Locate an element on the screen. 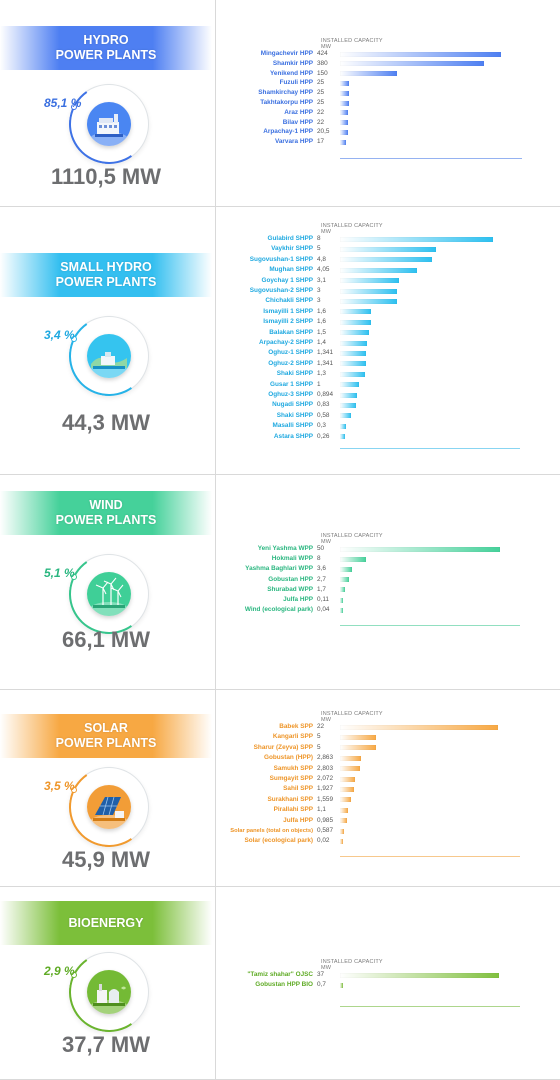 This screenshot has width=560, height=1080. bioenergy-percent: 2,9 % is located at coordinates (59, 971).